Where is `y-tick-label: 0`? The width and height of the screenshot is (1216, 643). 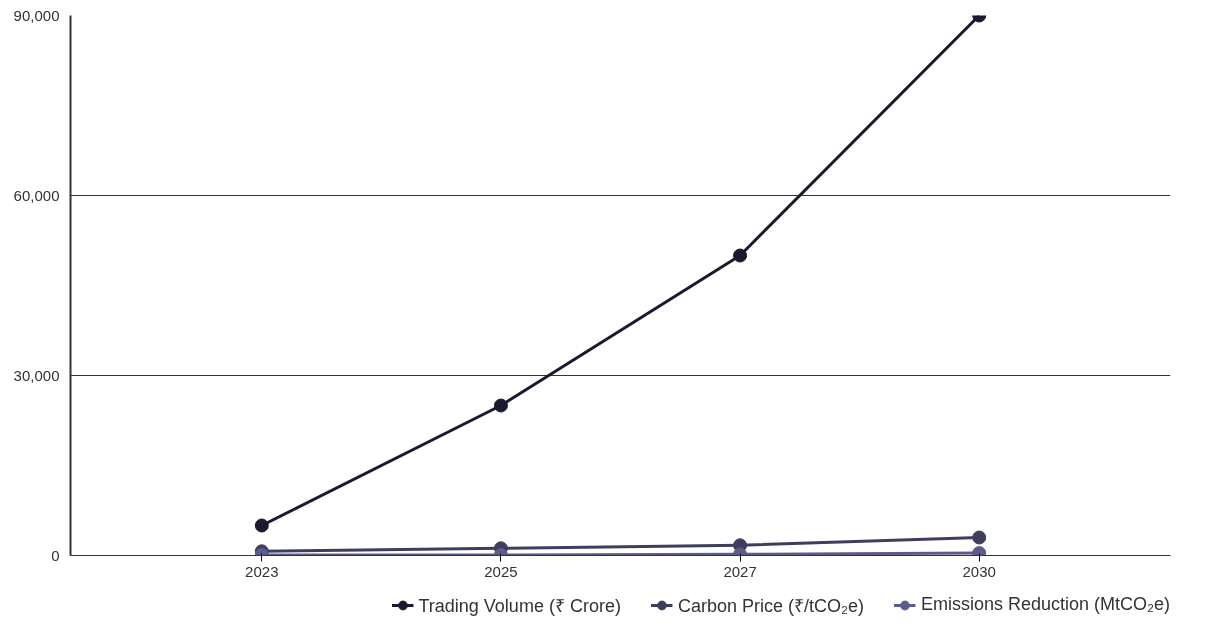 y-tick-label: 0 is located at coordinates (55, 555).